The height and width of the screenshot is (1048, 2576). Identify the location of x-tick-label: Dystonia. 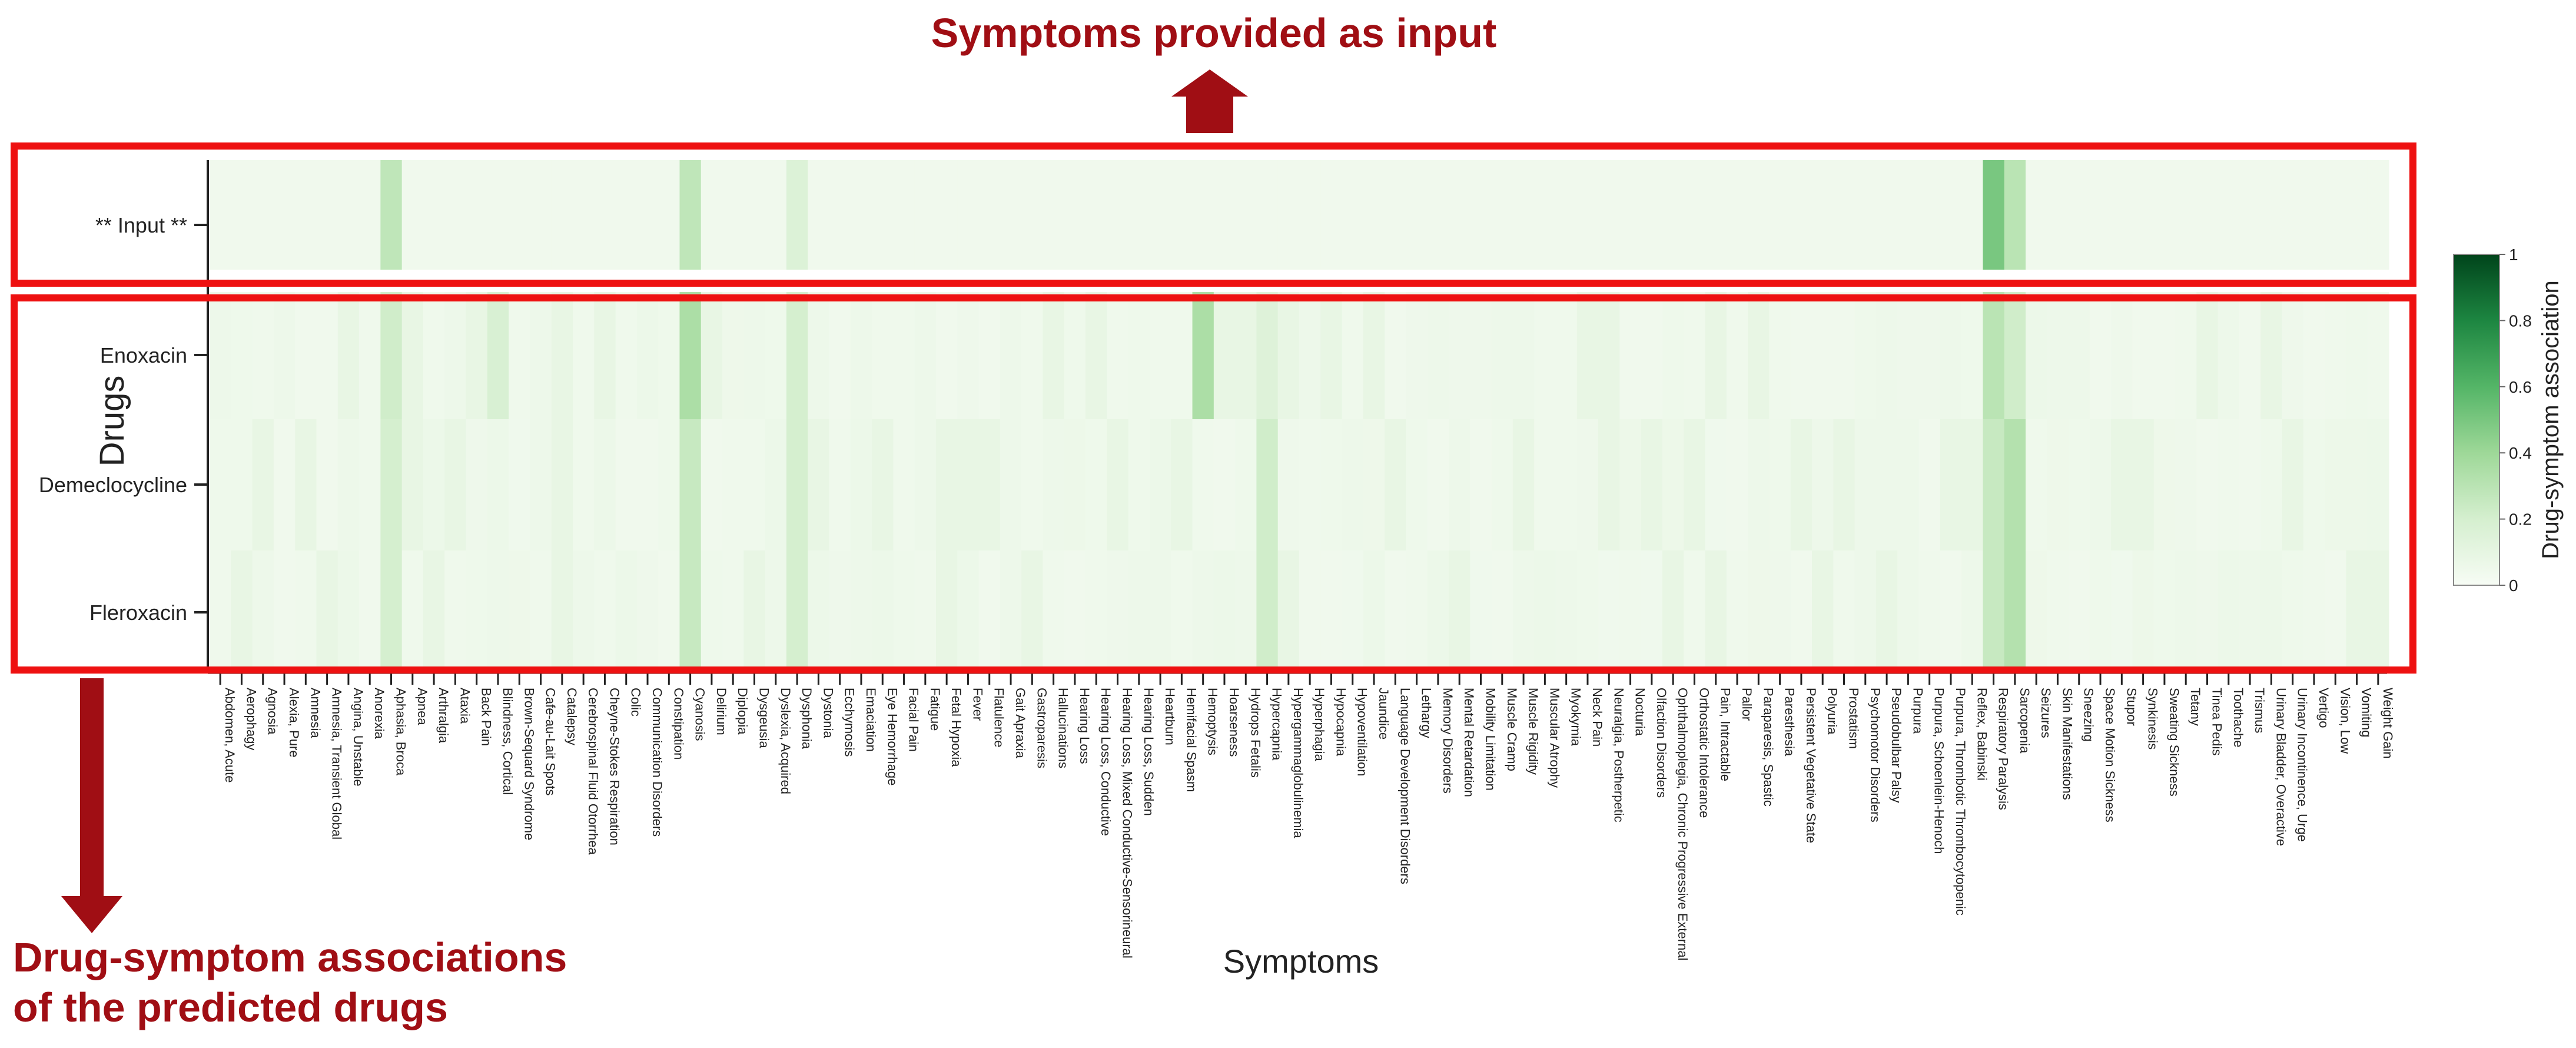
(828, 713).